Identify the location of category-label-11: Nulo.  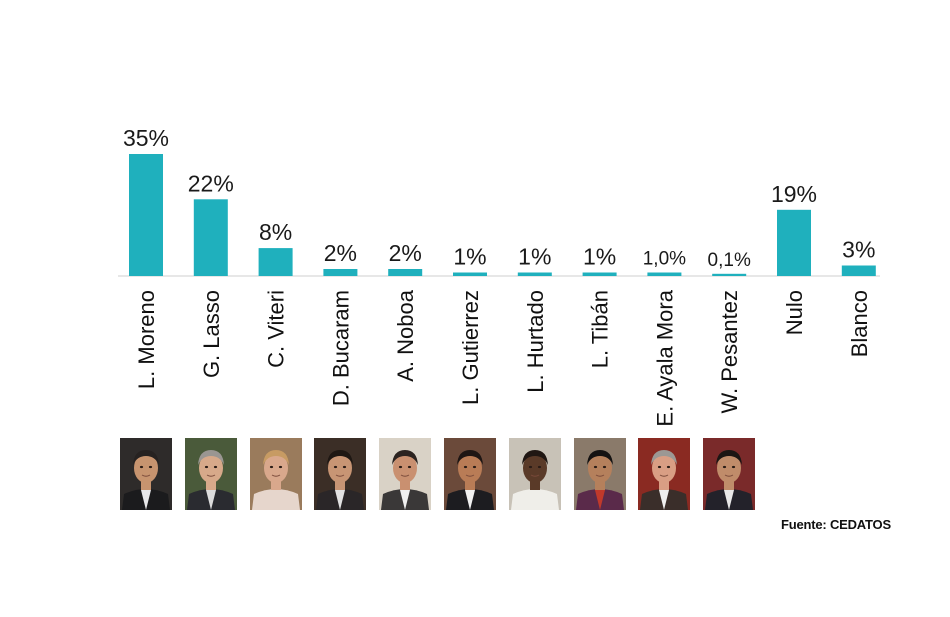
(794, 312).